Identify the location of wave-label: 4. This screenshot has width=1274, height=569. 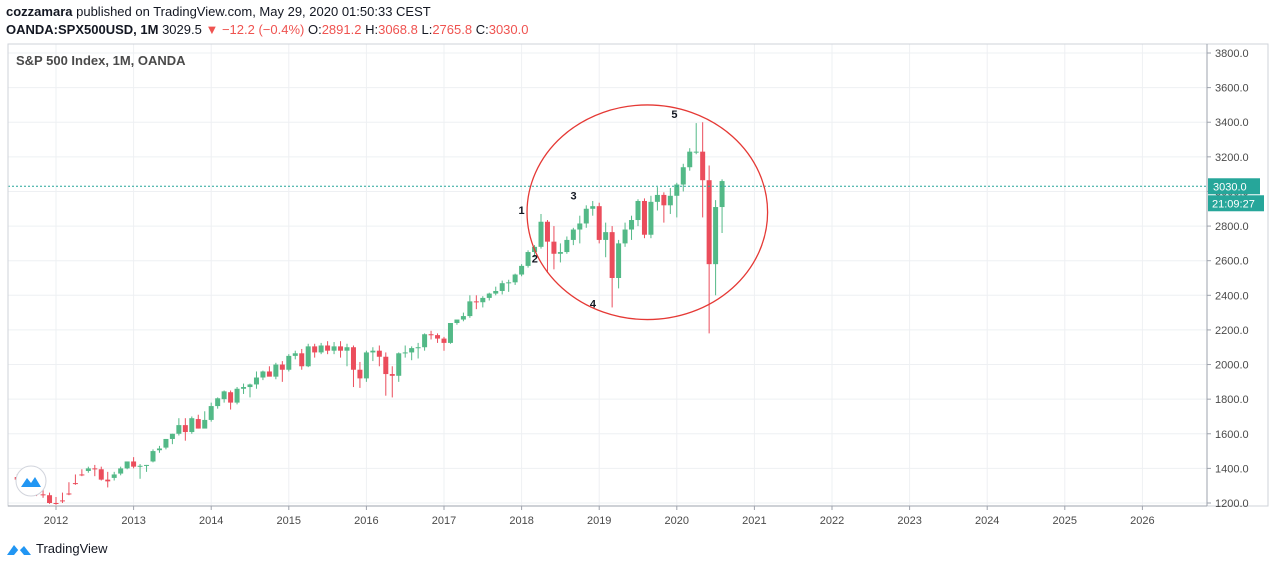
(593, 304).